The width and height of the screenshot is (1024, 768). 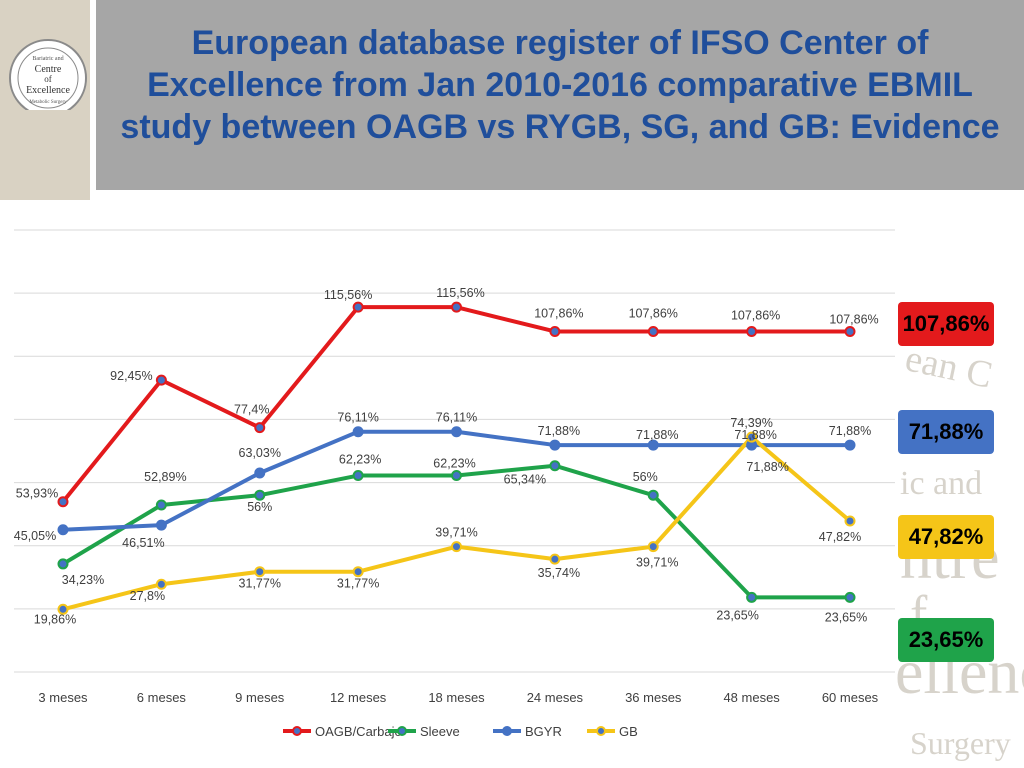 I want to click on data-label: 74,39%, so click(x=751, y=423).